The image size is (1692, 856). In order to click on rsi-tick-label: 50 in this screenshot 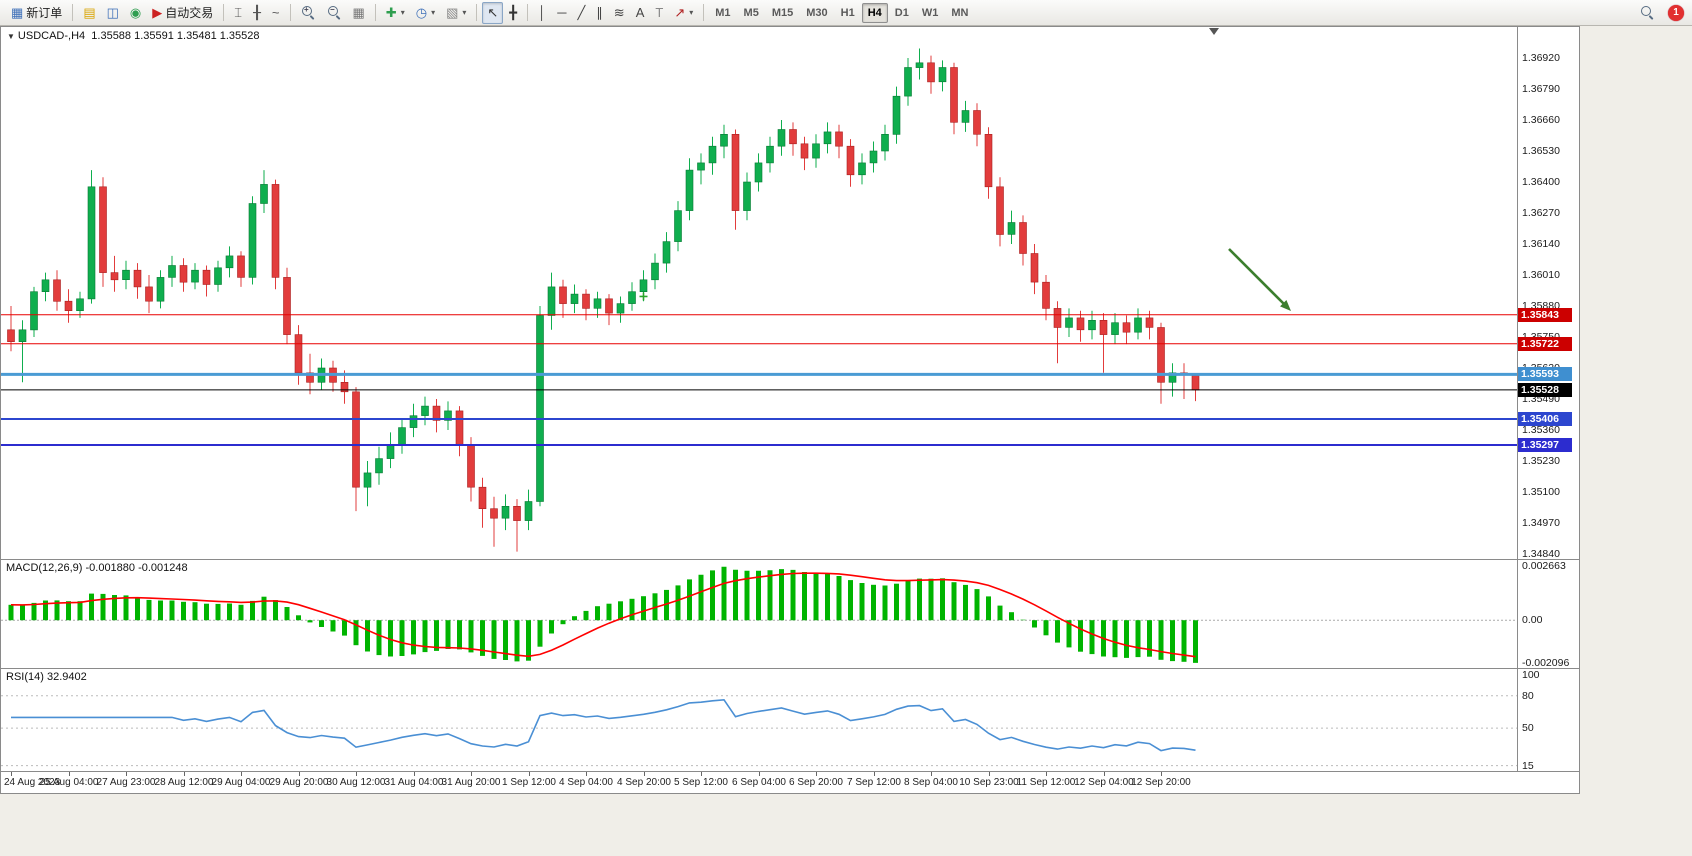, I will do `click(1528, 728)`.